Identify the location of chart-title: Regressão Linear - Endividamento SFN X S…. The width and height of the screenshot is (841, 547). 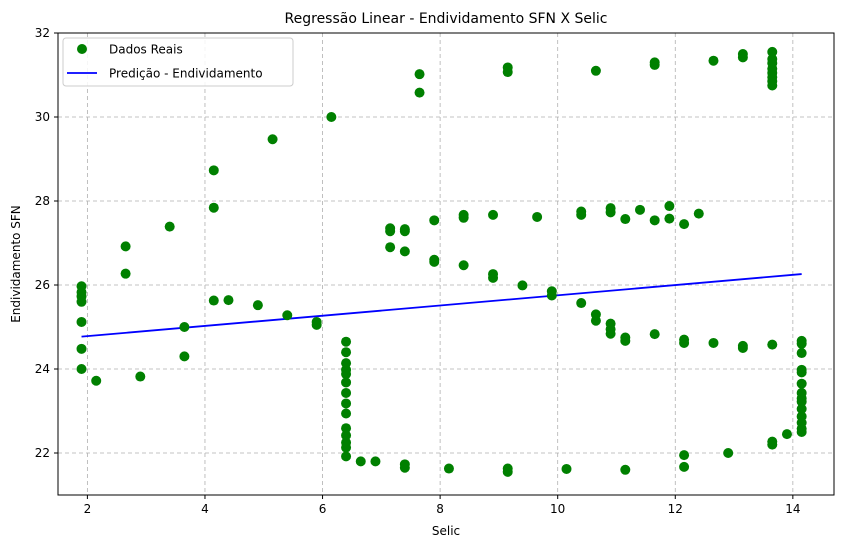
(446, 19).